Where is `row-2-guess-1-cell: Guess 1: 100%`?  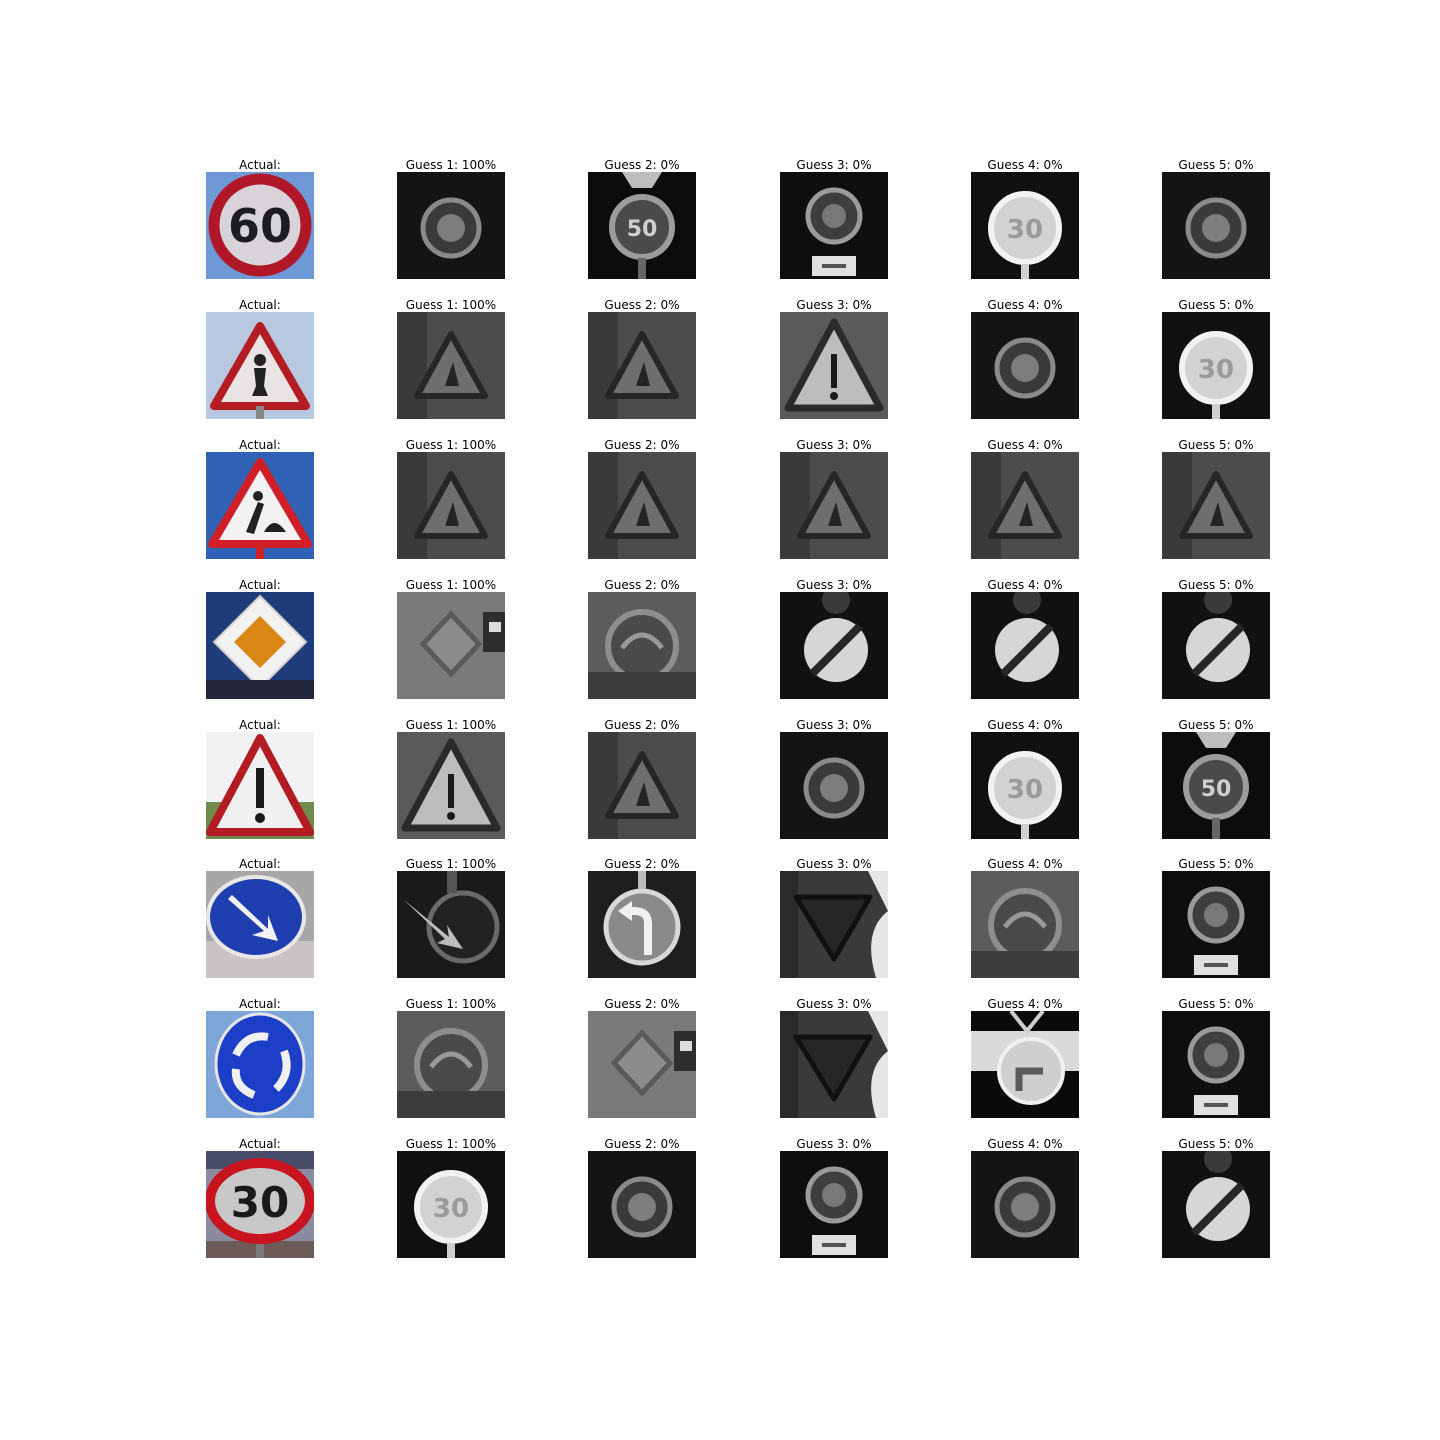
row-2-guess-1-cell: Guess 1: 100% is located at coordinates (451, 363).